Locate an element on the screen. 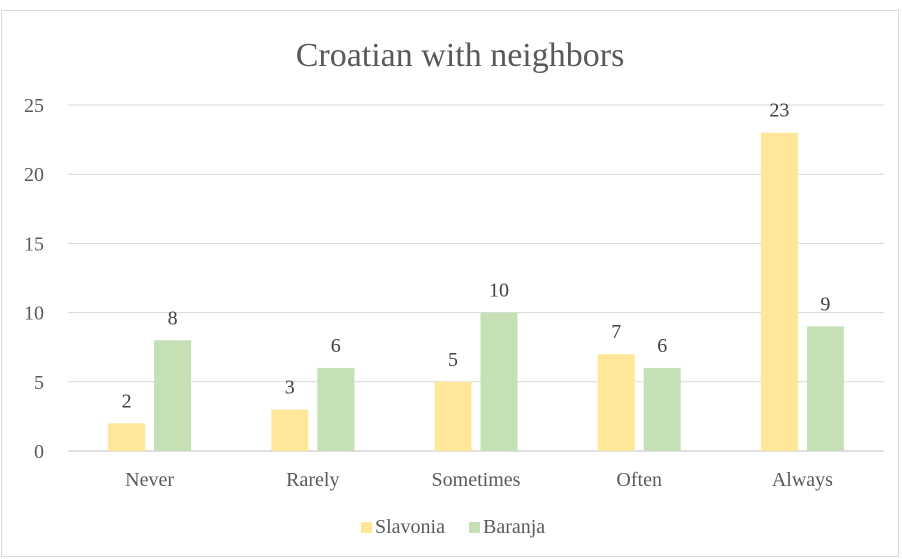  data-label: 5 is located at coordinates (453, 360).